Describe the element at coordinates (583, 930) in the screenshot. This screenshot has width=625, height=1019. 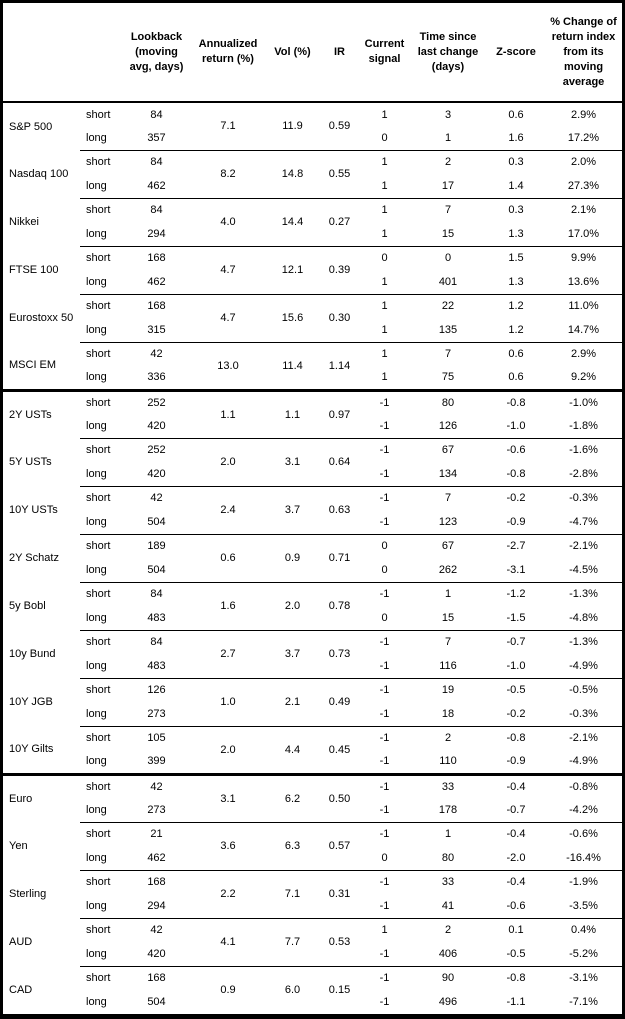
I see `pct-change-value: 0.4%` at that location.